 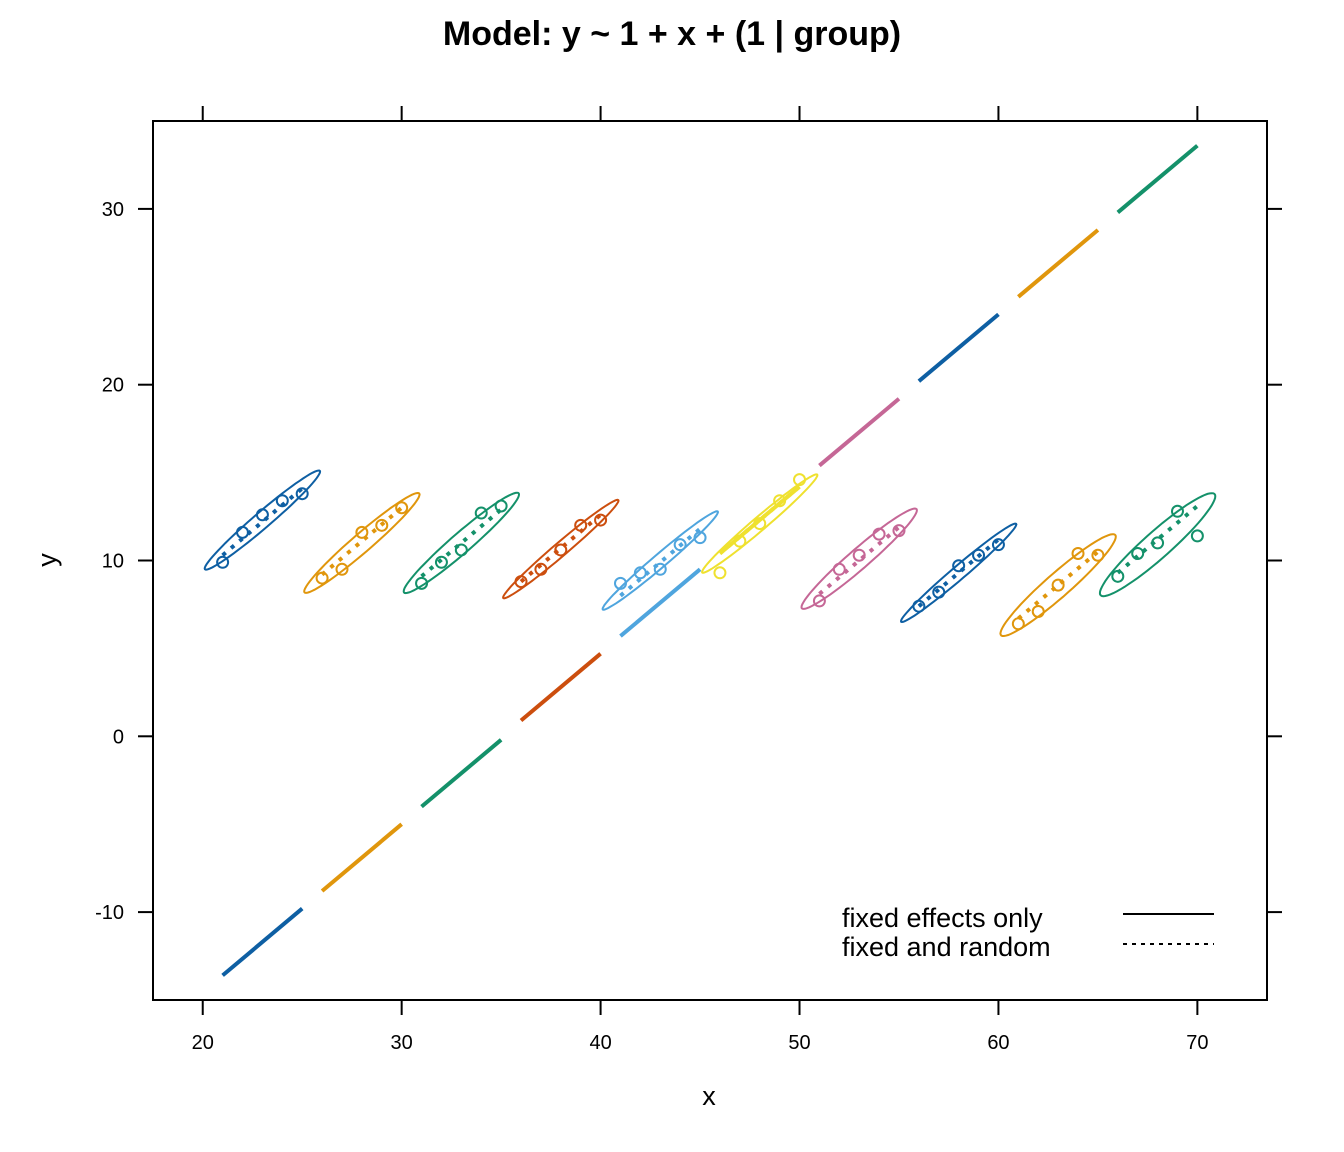 I want to click on y-tick-label: 30, so click(x=113, y=210).